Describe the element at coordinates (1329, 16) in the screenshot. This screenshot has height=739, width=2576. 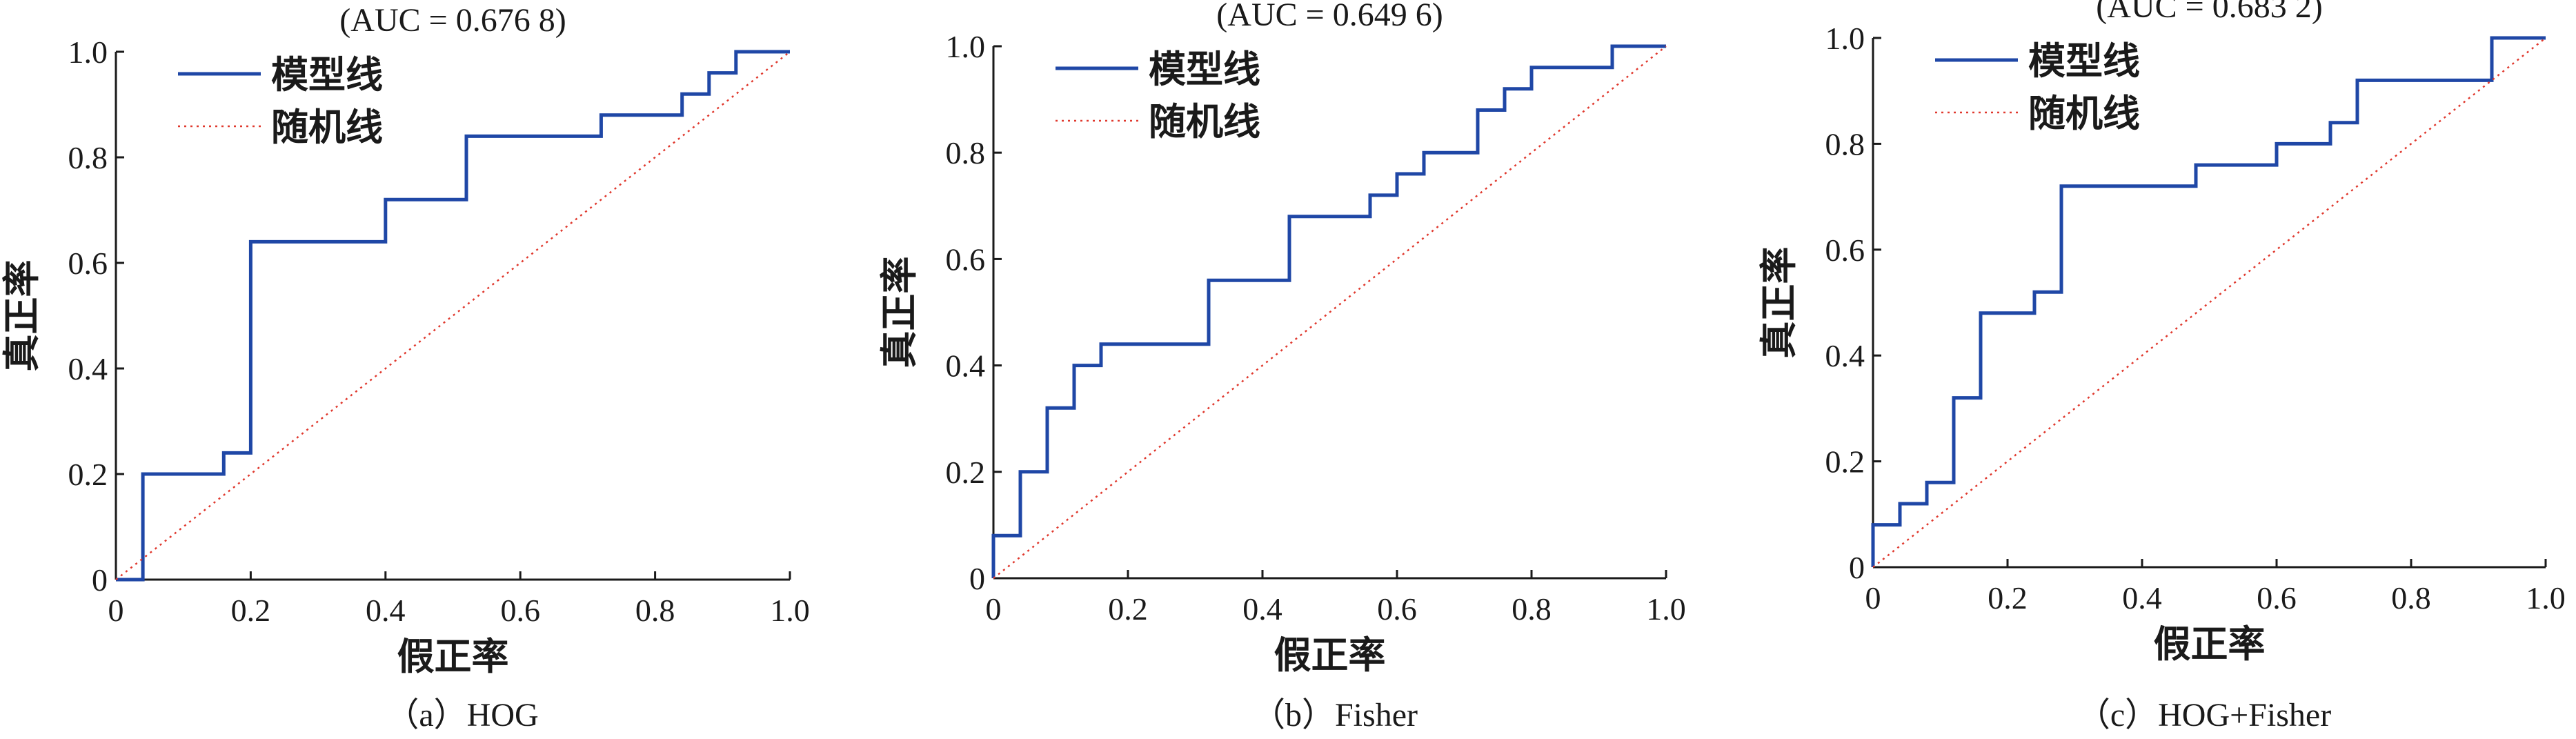
I see `chart-title: (AUC = 0.649 6)` at that location.